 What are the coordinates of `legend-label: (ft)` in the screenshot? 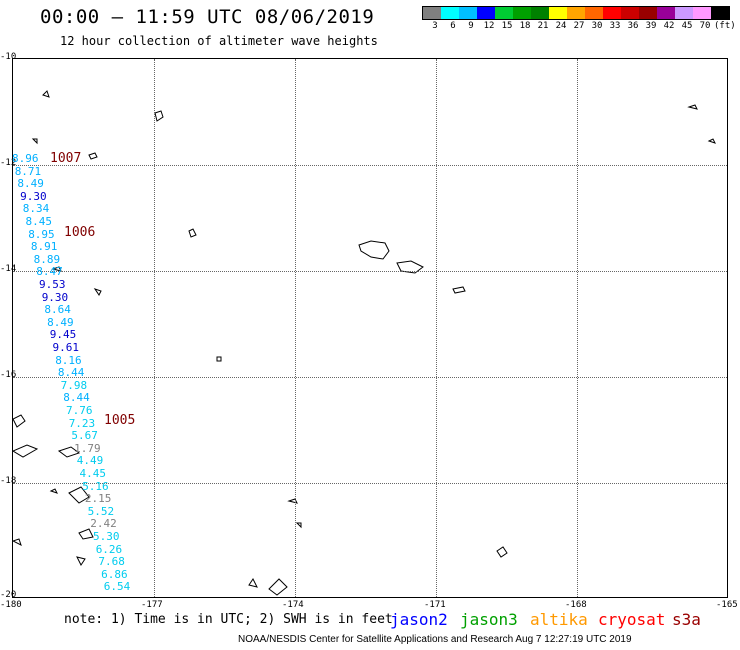 It's located at (725, 26).